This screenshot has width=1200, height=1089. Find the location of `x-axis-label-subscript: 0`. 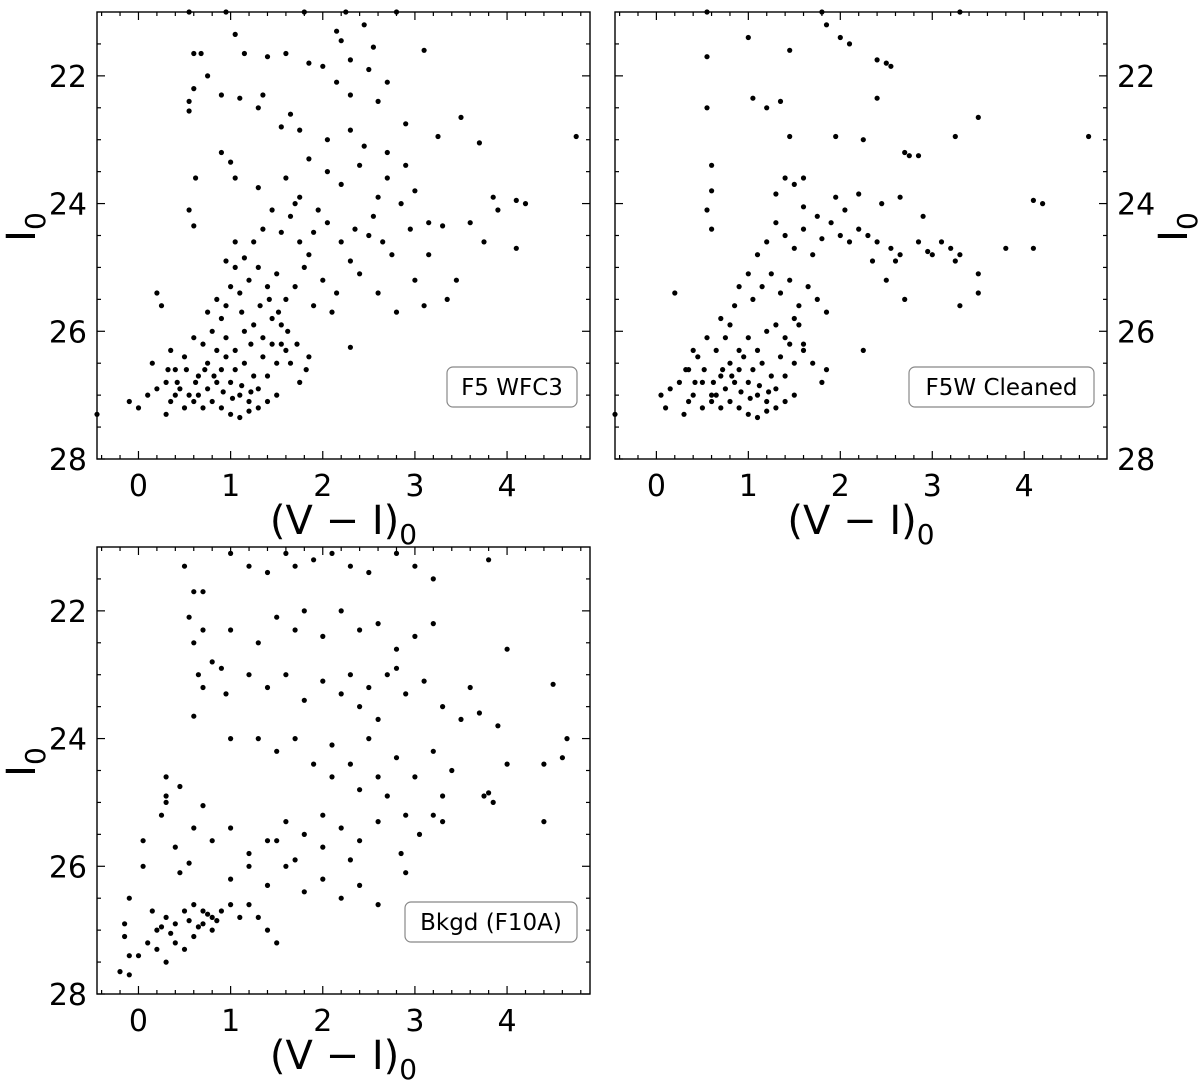

x-axis-label-subscript: 0 is located at coordinates (926, 534).